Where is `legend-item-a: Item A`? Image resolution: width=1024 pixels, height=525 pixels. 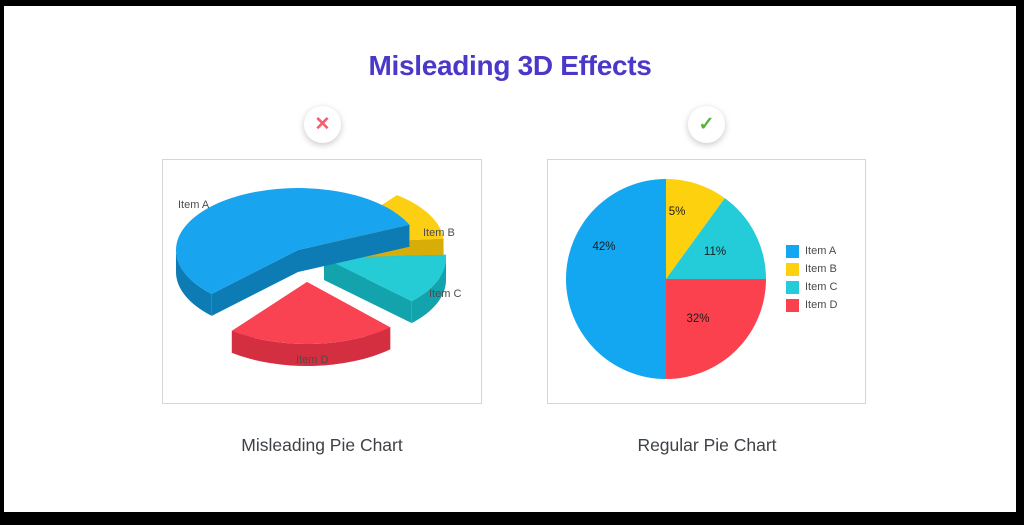
legend-item-a: Item A is located at coordinates (811, 251).